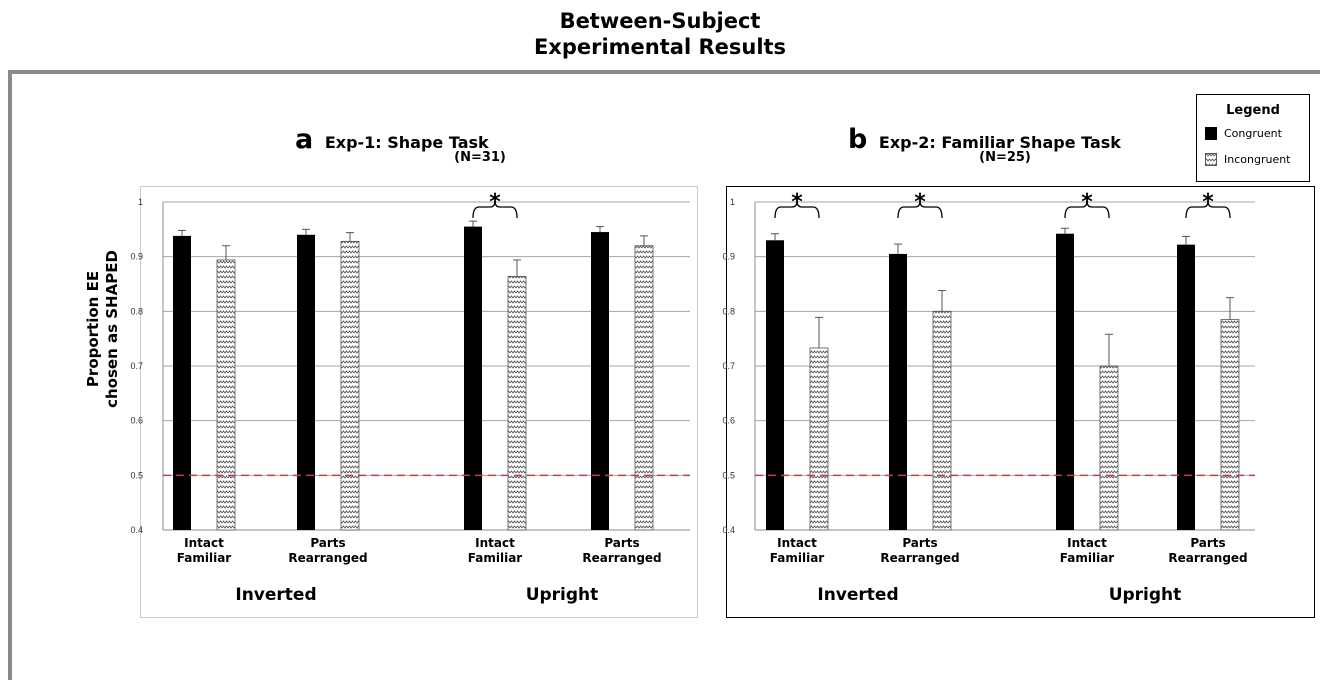 This screenshot has height=680, width=1320. What do you see at coordinates (136, 475) in the screenshot?
I see `panel-a-y-tick-label: 0.5` at bounding box center [136, 475].